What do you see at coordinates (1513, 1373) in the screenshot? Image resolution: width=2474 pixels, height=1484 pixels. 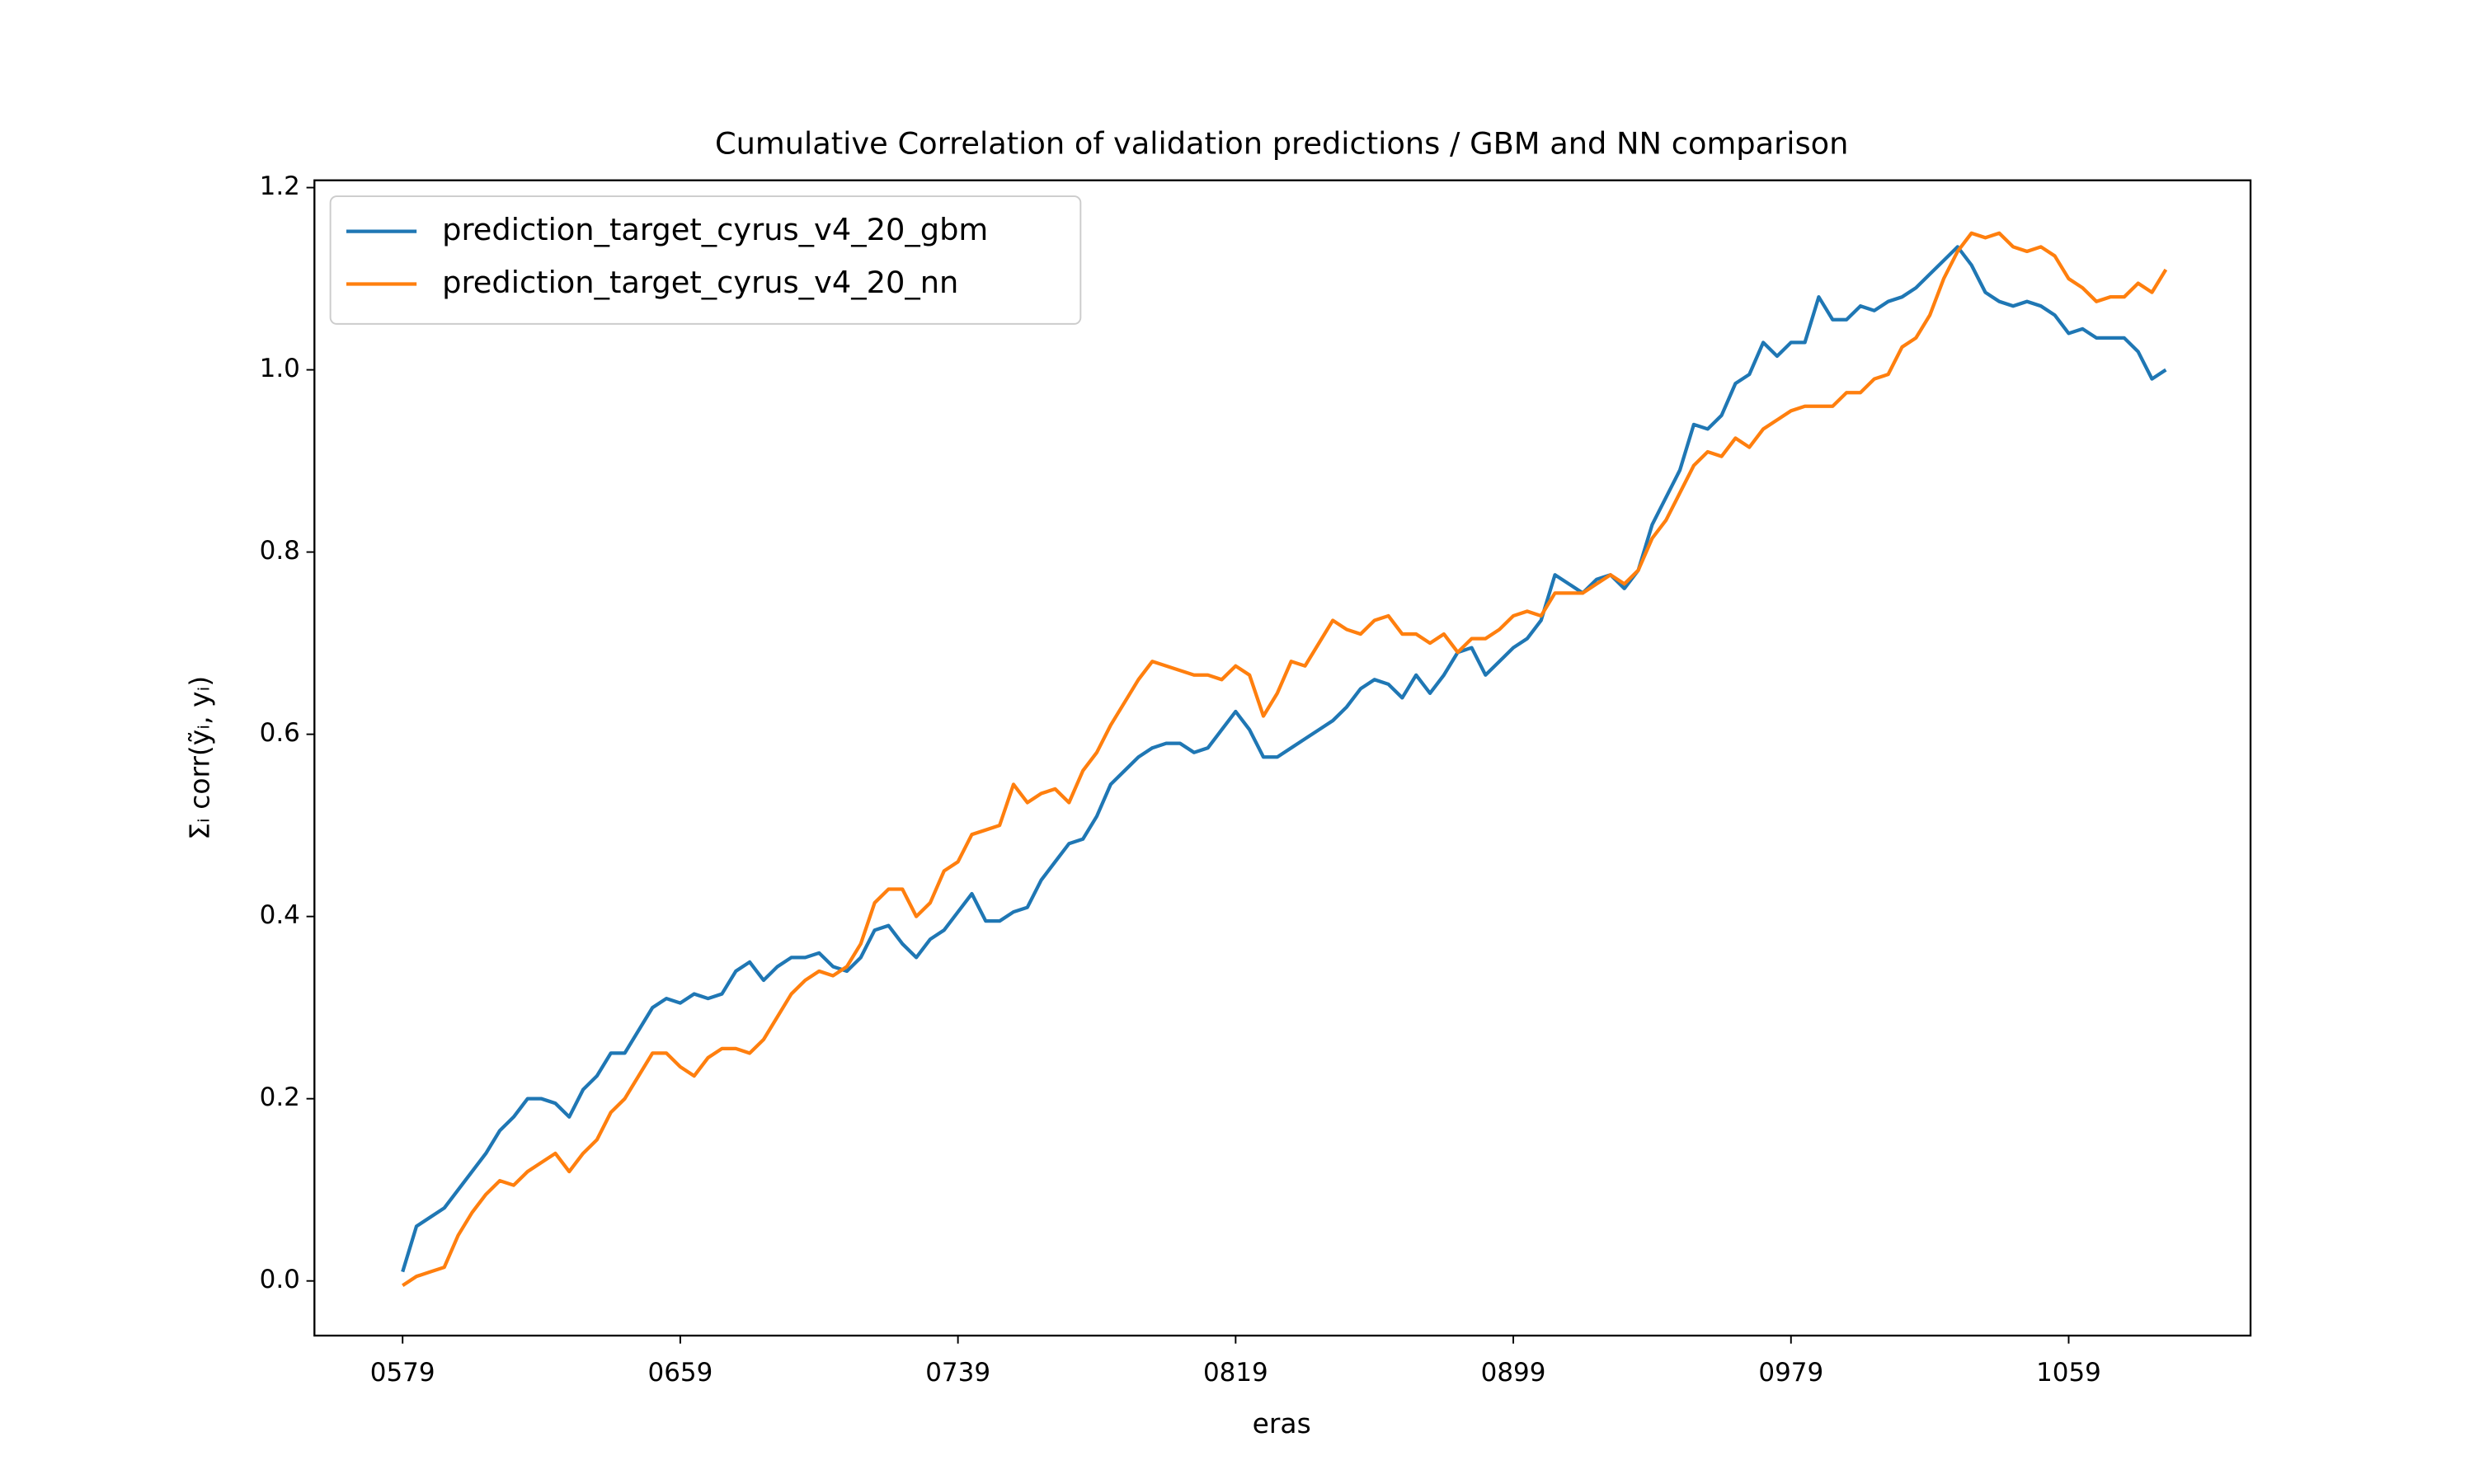 I see `x-tick-label: 0899` at bounding box center [1513, 1373].